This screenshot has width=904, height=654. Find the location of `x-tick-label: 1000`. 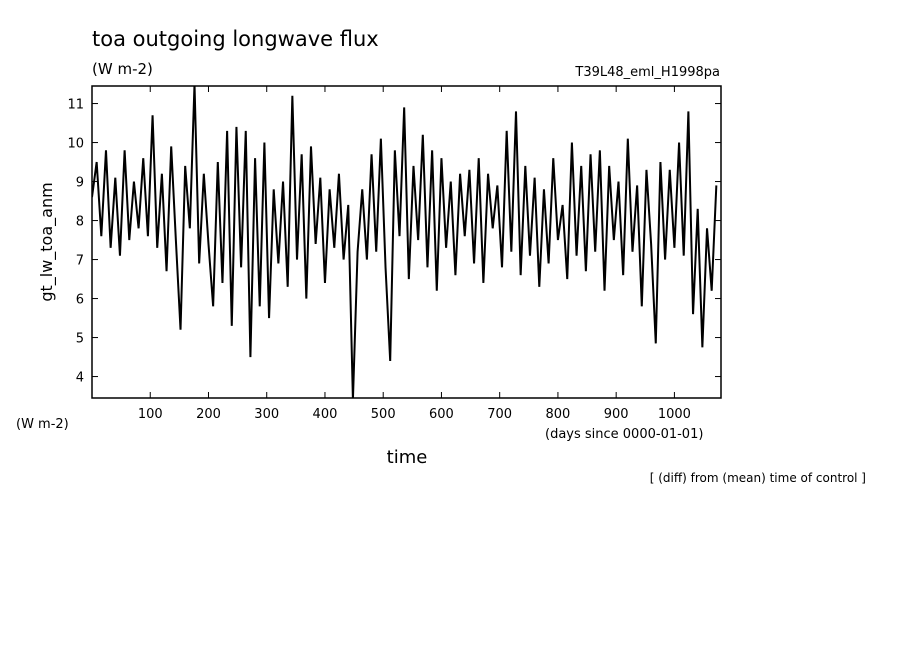

x-tick-label: 1000 is located at coordinates (674, 414).